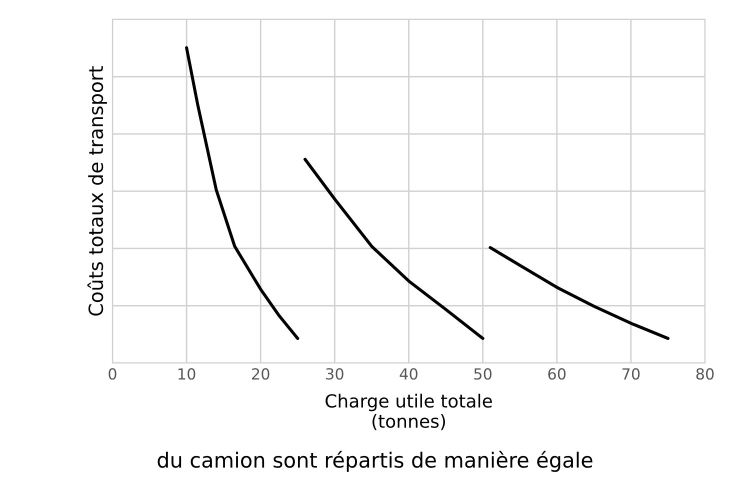  What do you see at coordinates (705, 374) in the screenshot?
I see `x-tick-label: 80` at bounding box center [705, 374].